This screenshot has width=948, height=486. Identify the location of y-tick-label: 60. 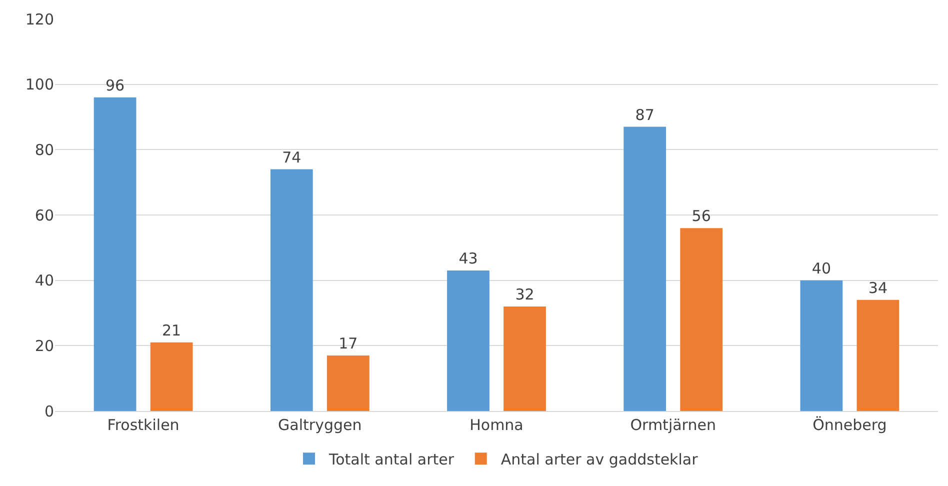
(44, 215).